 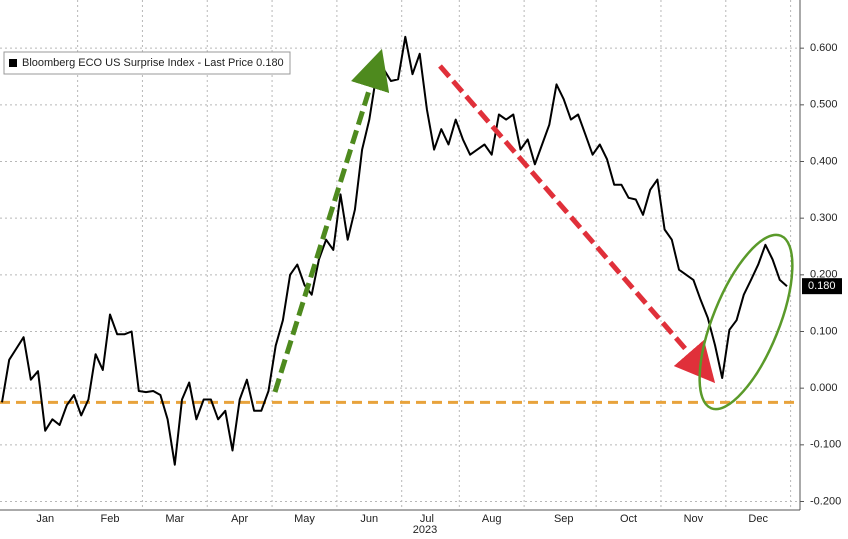 I want to click on y-tick-label: 0.400, so click(x=824, y=161).